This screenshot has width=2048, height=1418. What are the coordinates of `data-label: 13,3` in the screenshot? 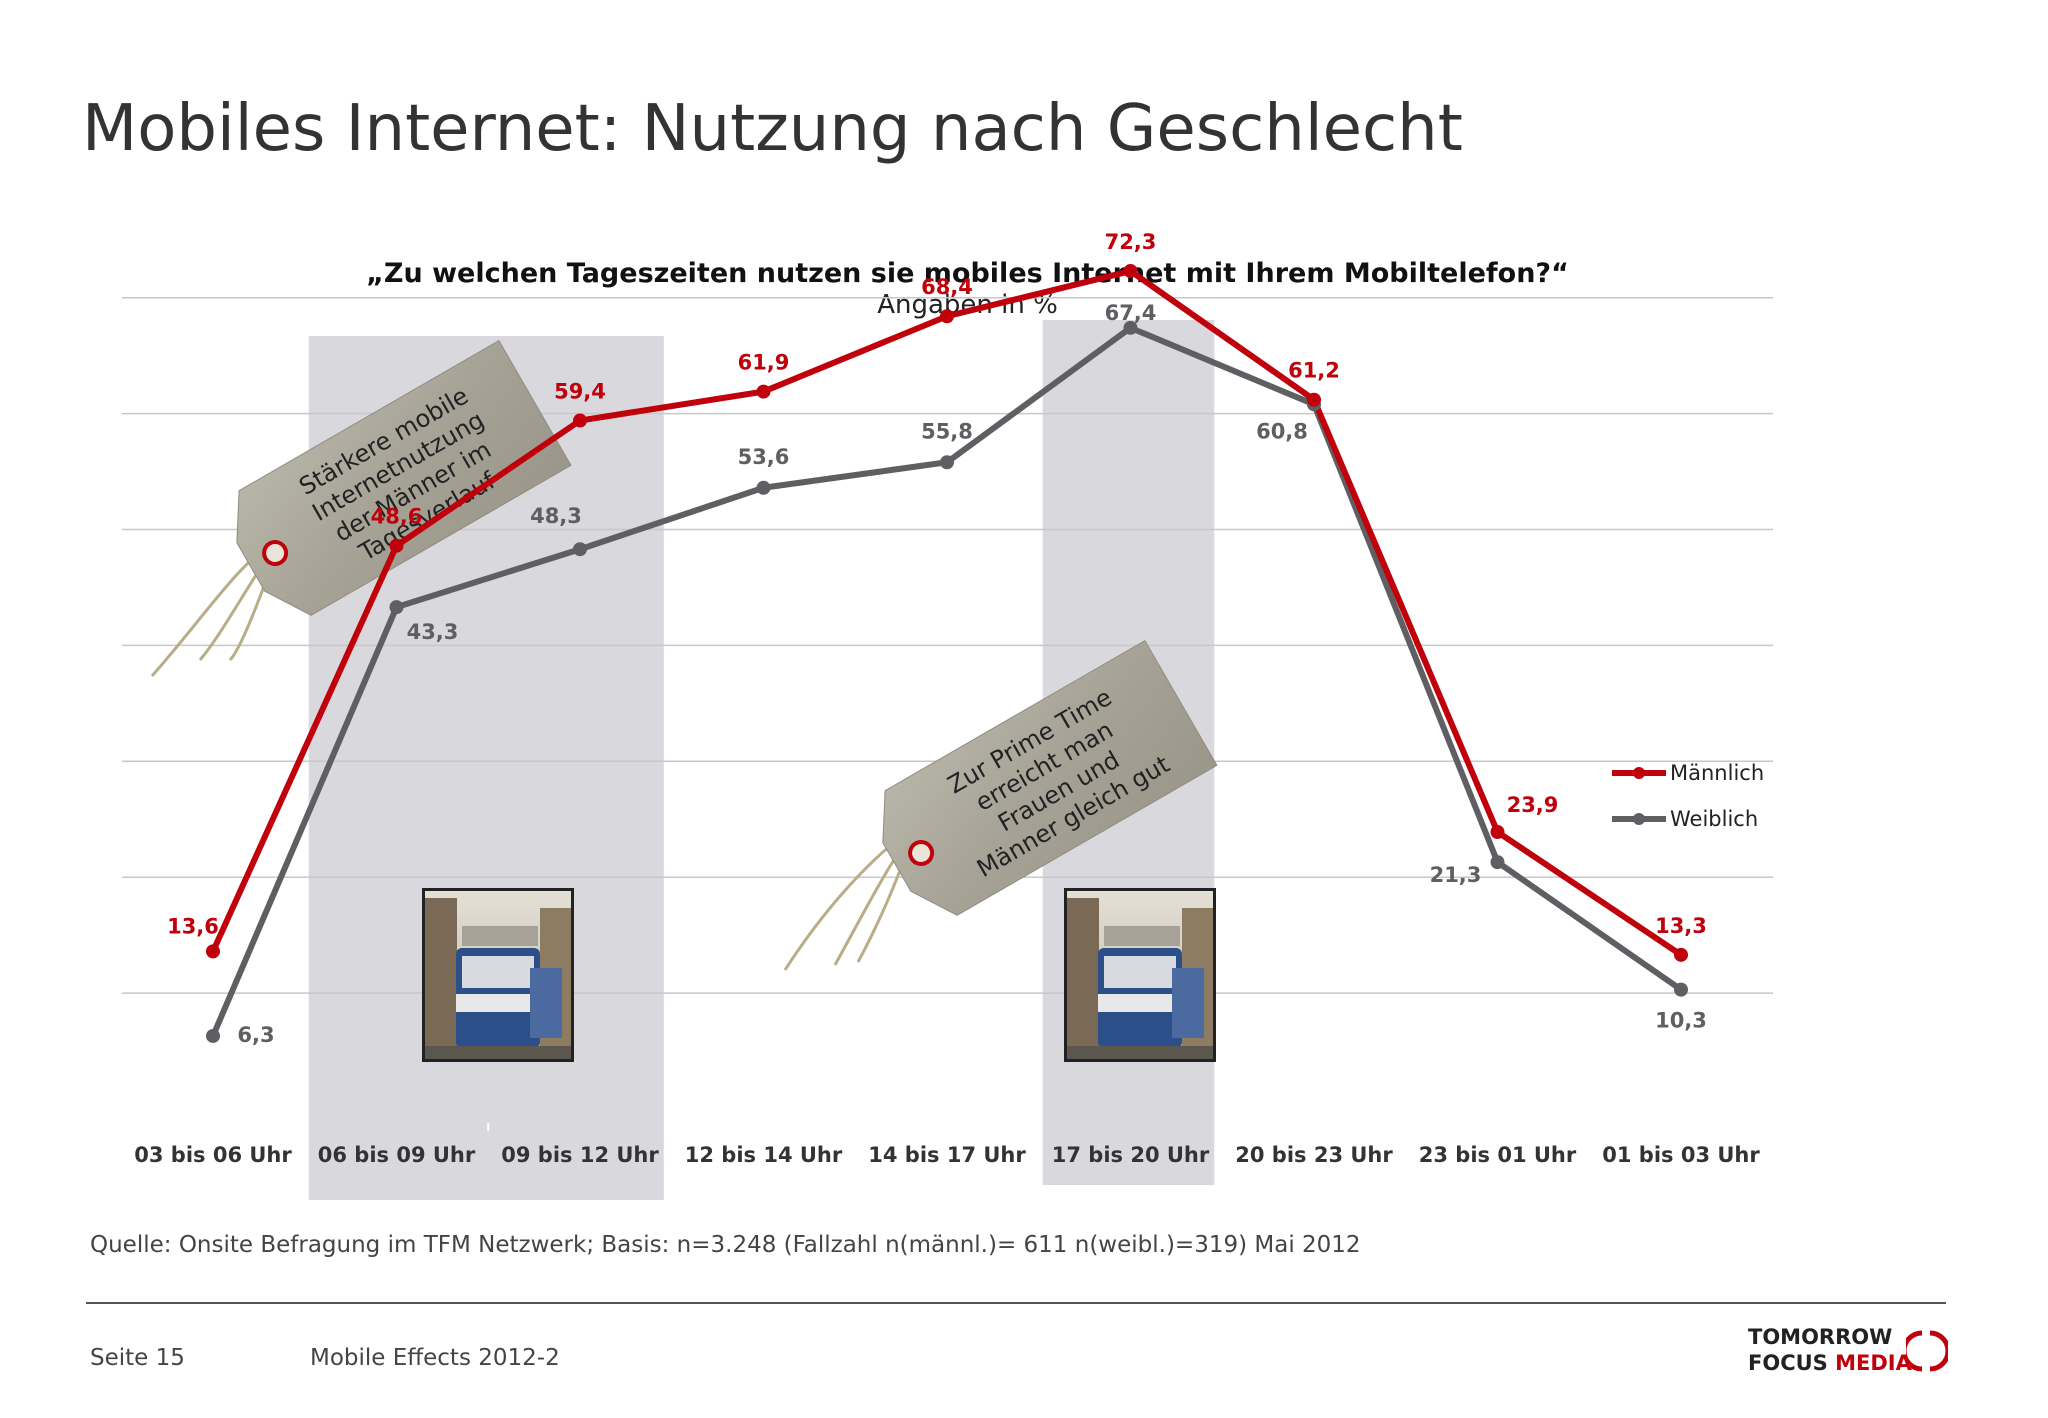 It's located at (1681, 926).